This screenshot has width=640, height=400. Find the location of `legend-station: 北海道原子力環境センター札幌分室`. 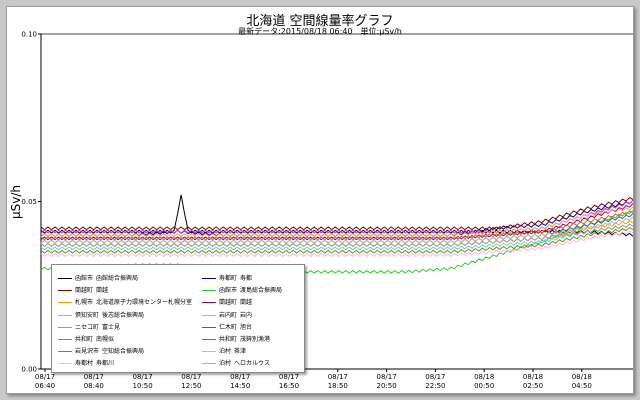

legend-station: 北海道原子力環境センター札幌分室 is located at coordinates (144, 303).